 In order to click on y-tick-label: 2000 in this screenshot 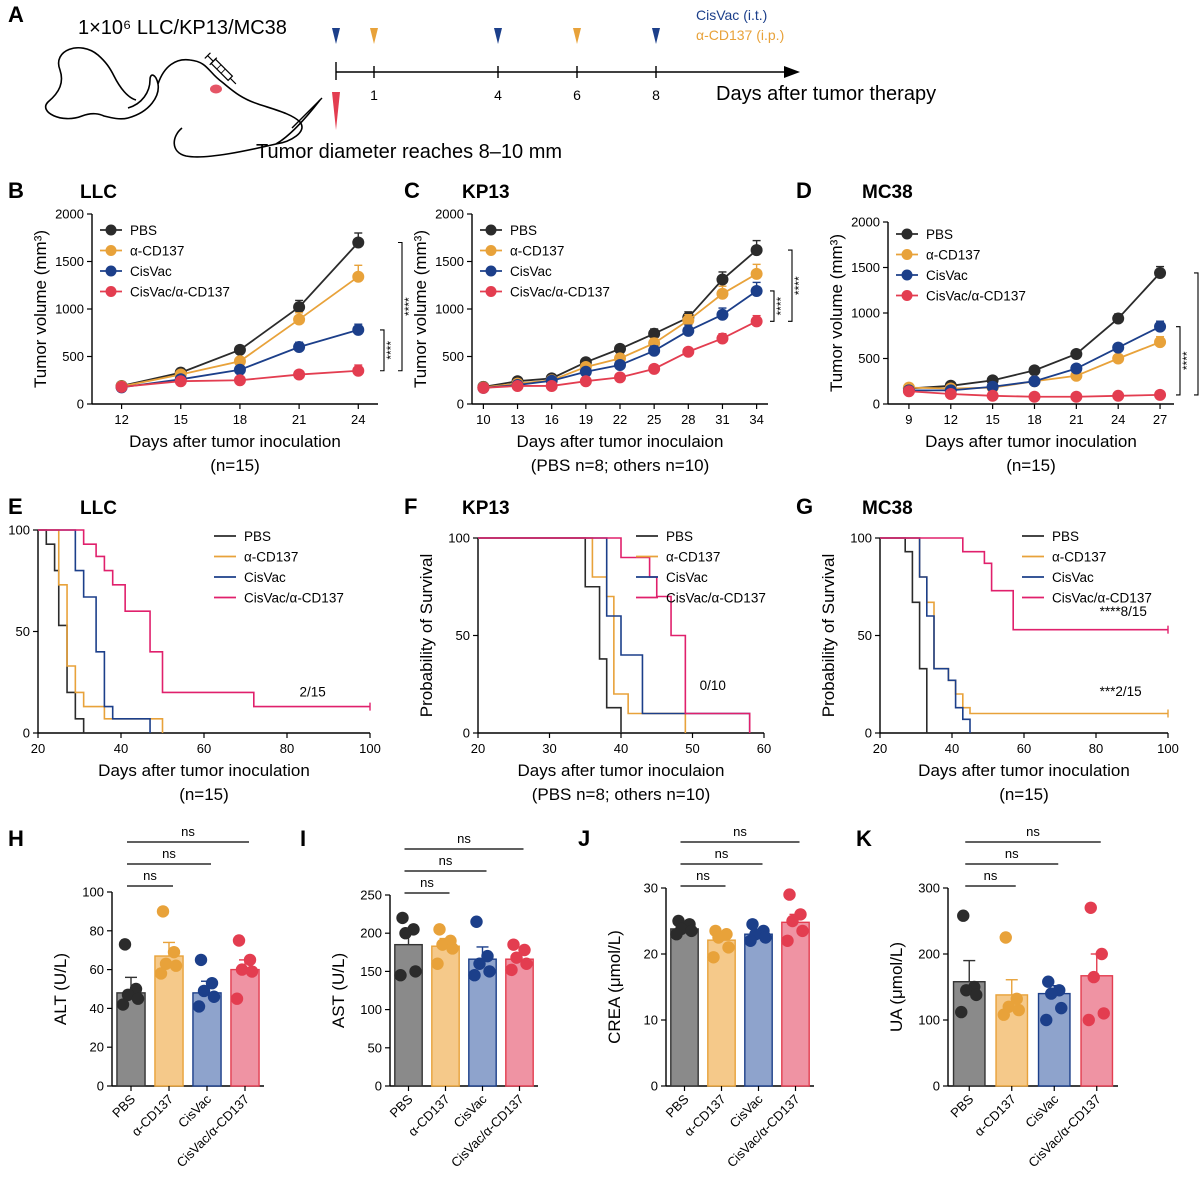, I will do `click(449, 214)`.